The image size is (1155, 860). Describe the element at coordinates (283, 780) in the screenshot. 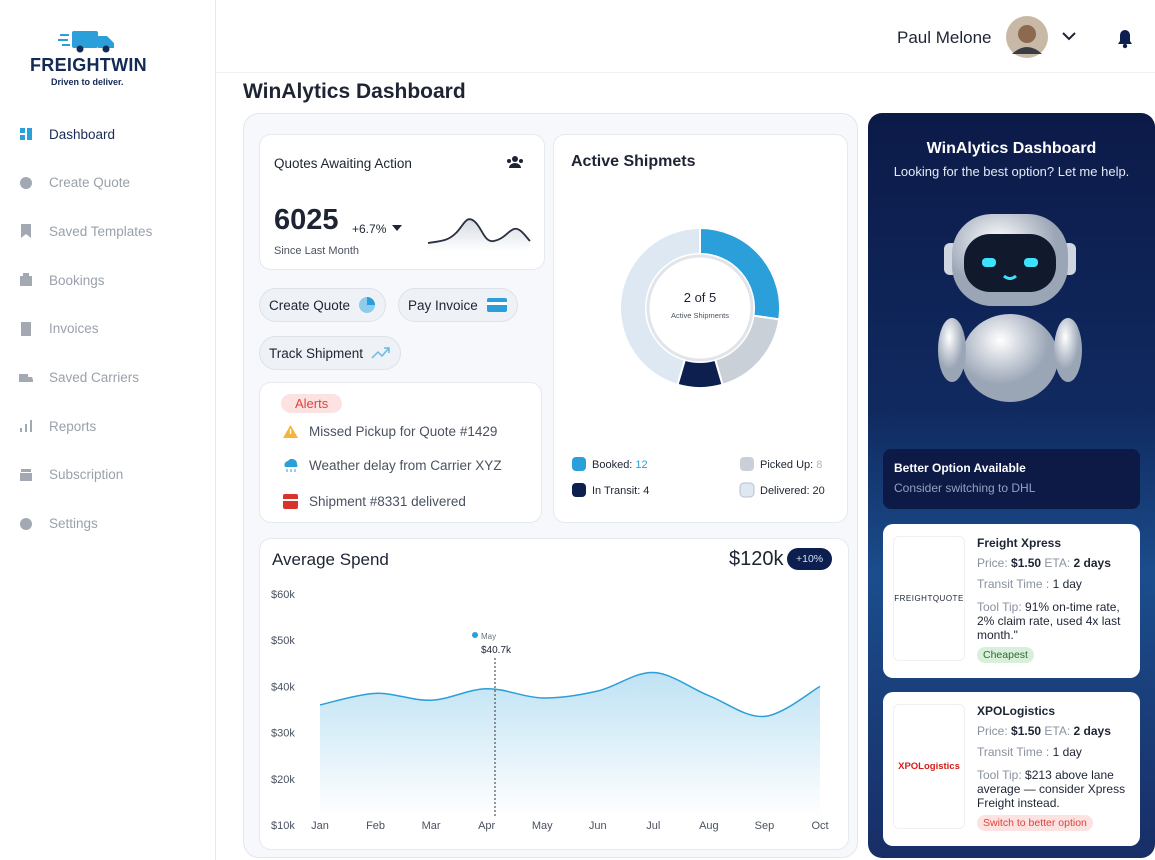

I see `y-tick-label: $20k` at that location.